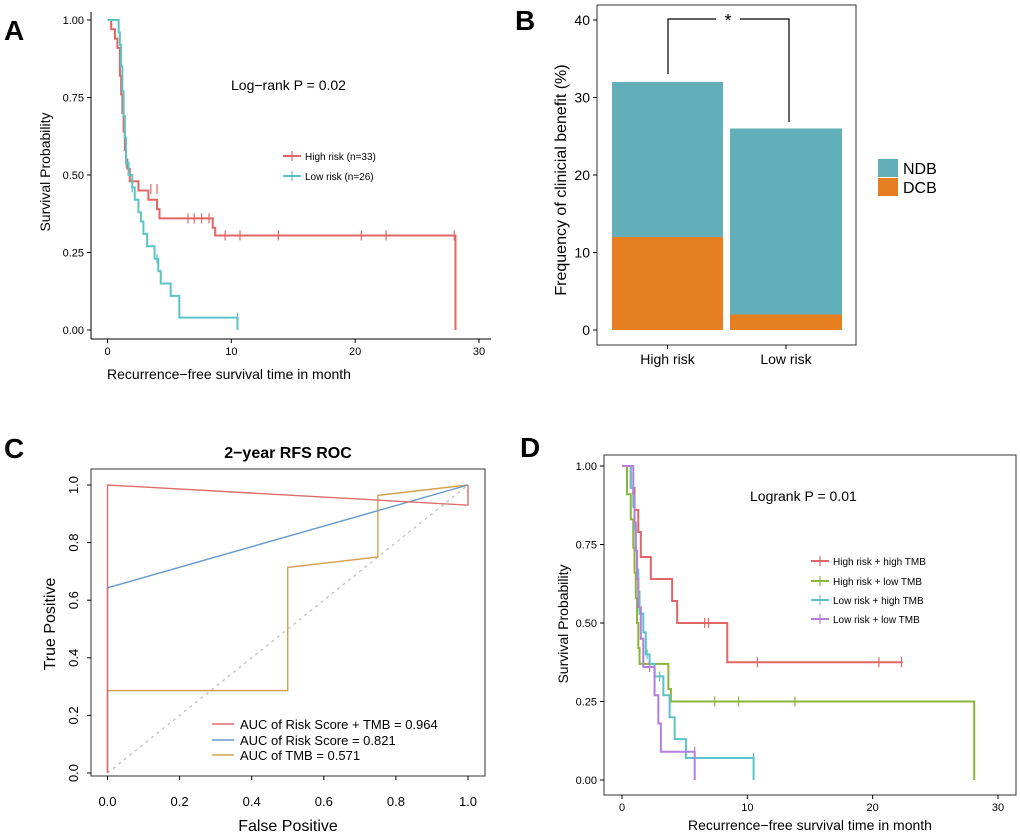 Image resolution: width=1020 pixels, height=838 pixels. I want to click on panel-c-ylabel: True Positive, so click(50, 624).